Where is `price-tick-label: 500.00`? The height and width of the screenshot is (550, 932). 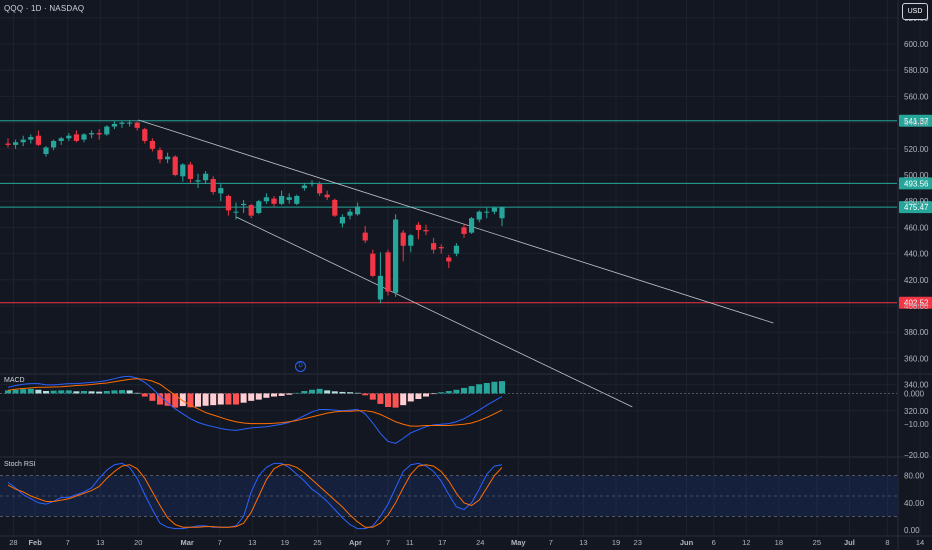
price-tick-label: 500.00 is located at coordinates (916, 175).